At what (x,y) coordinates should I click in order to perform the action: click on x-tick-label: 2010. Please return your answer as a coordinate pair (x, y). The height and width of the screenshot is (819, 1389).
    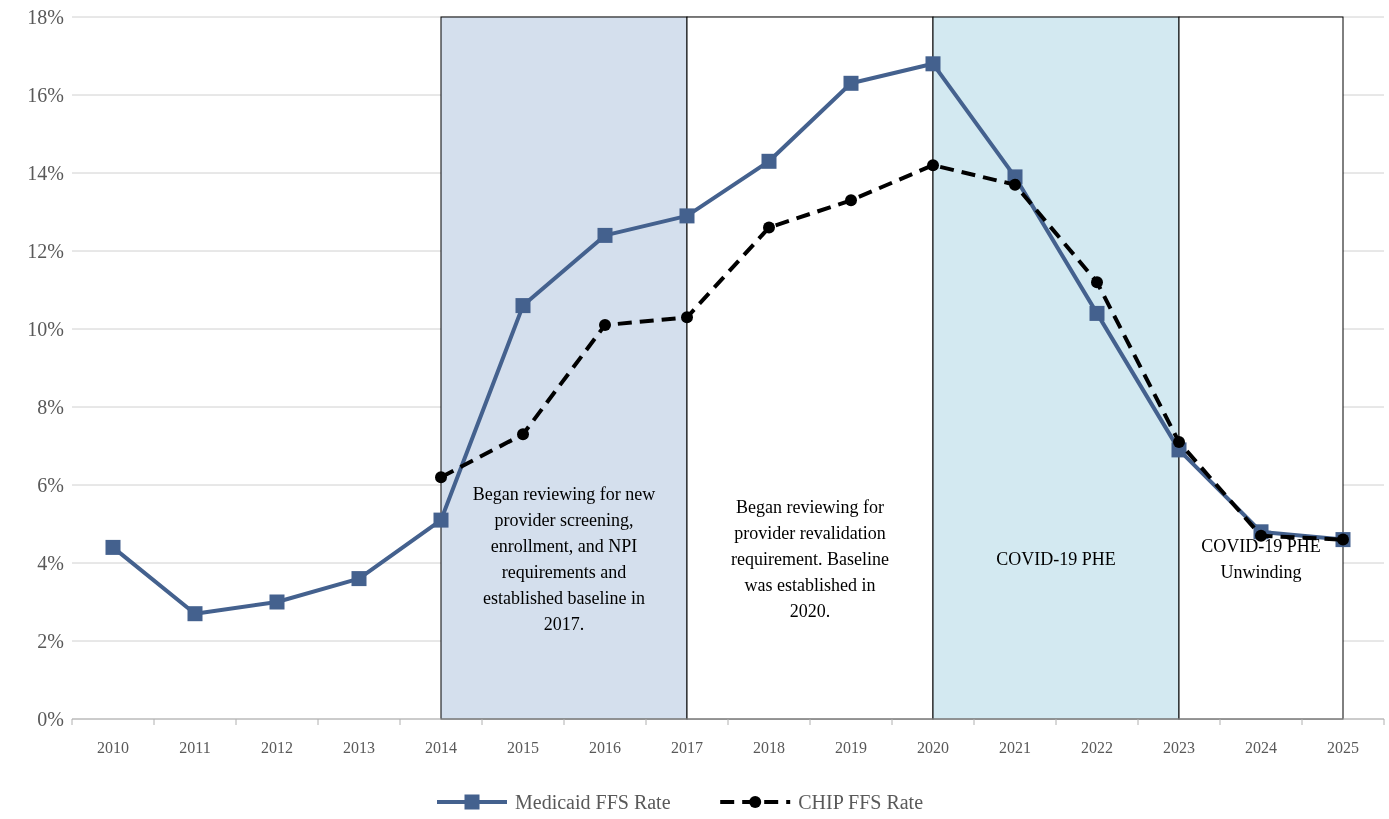
    Looking at the image, I should click on (113, 747).